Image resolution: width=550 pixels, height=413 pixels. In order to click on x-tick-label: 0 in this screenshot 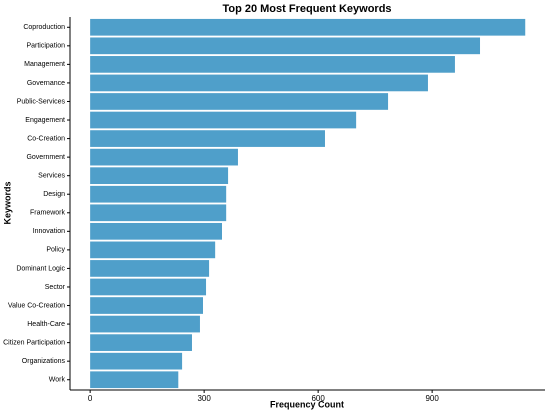, I will do `click(90, 398)`.